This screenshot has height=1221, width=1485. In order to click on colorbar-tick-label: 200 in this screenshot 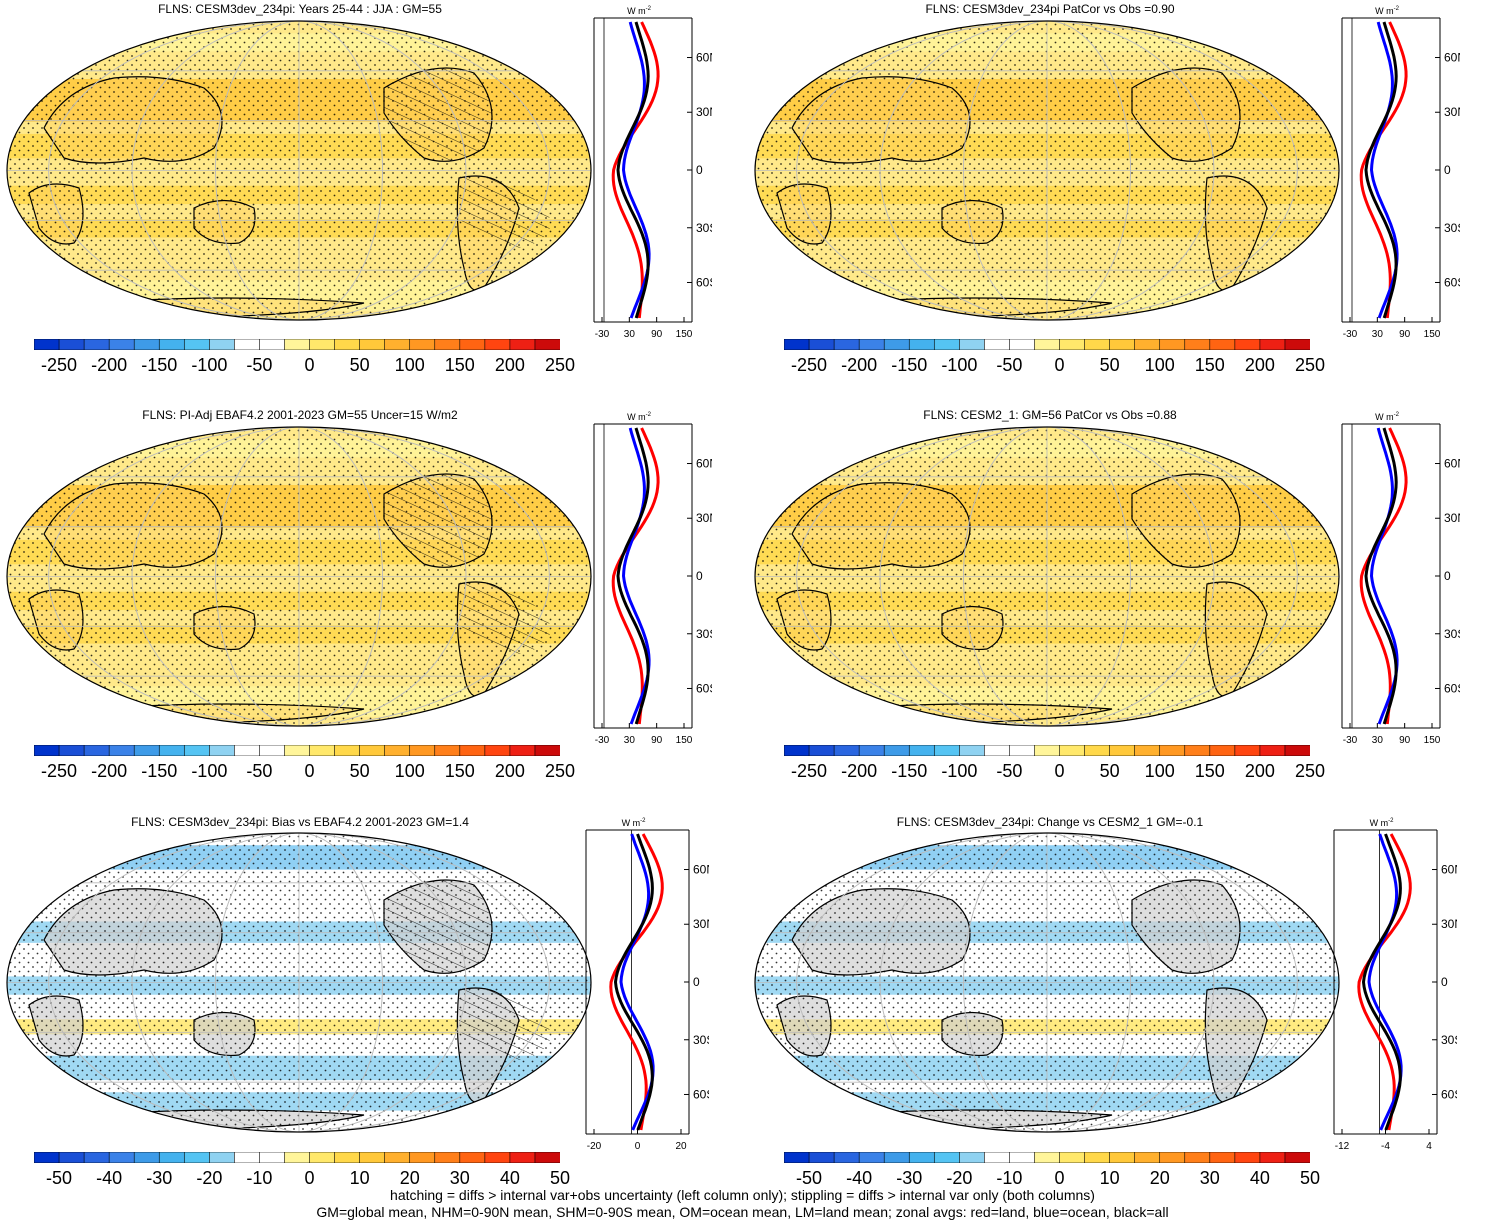, I will do `click(1259, 365)`.